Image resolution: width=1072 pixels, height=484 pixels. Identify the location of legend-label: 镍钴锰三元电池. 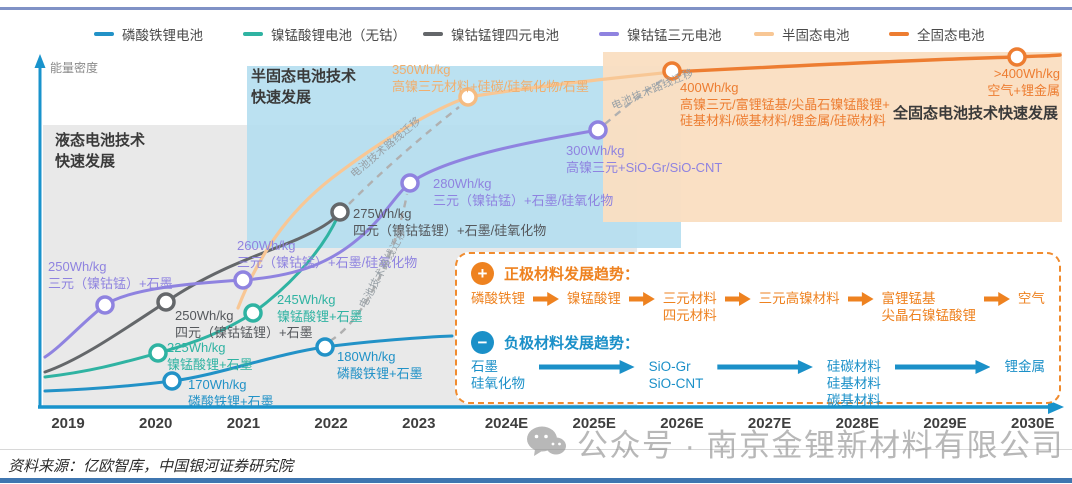
(674, 35).